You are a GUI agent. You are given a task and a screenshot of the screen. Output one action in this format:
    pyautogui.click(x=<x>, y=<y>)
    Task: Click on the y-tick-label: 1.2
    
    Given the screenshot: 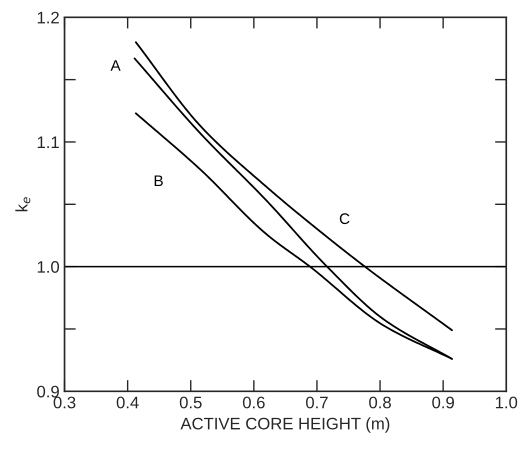 What is the action you would take?
    pyautogui.click(x=48, y=18)
    